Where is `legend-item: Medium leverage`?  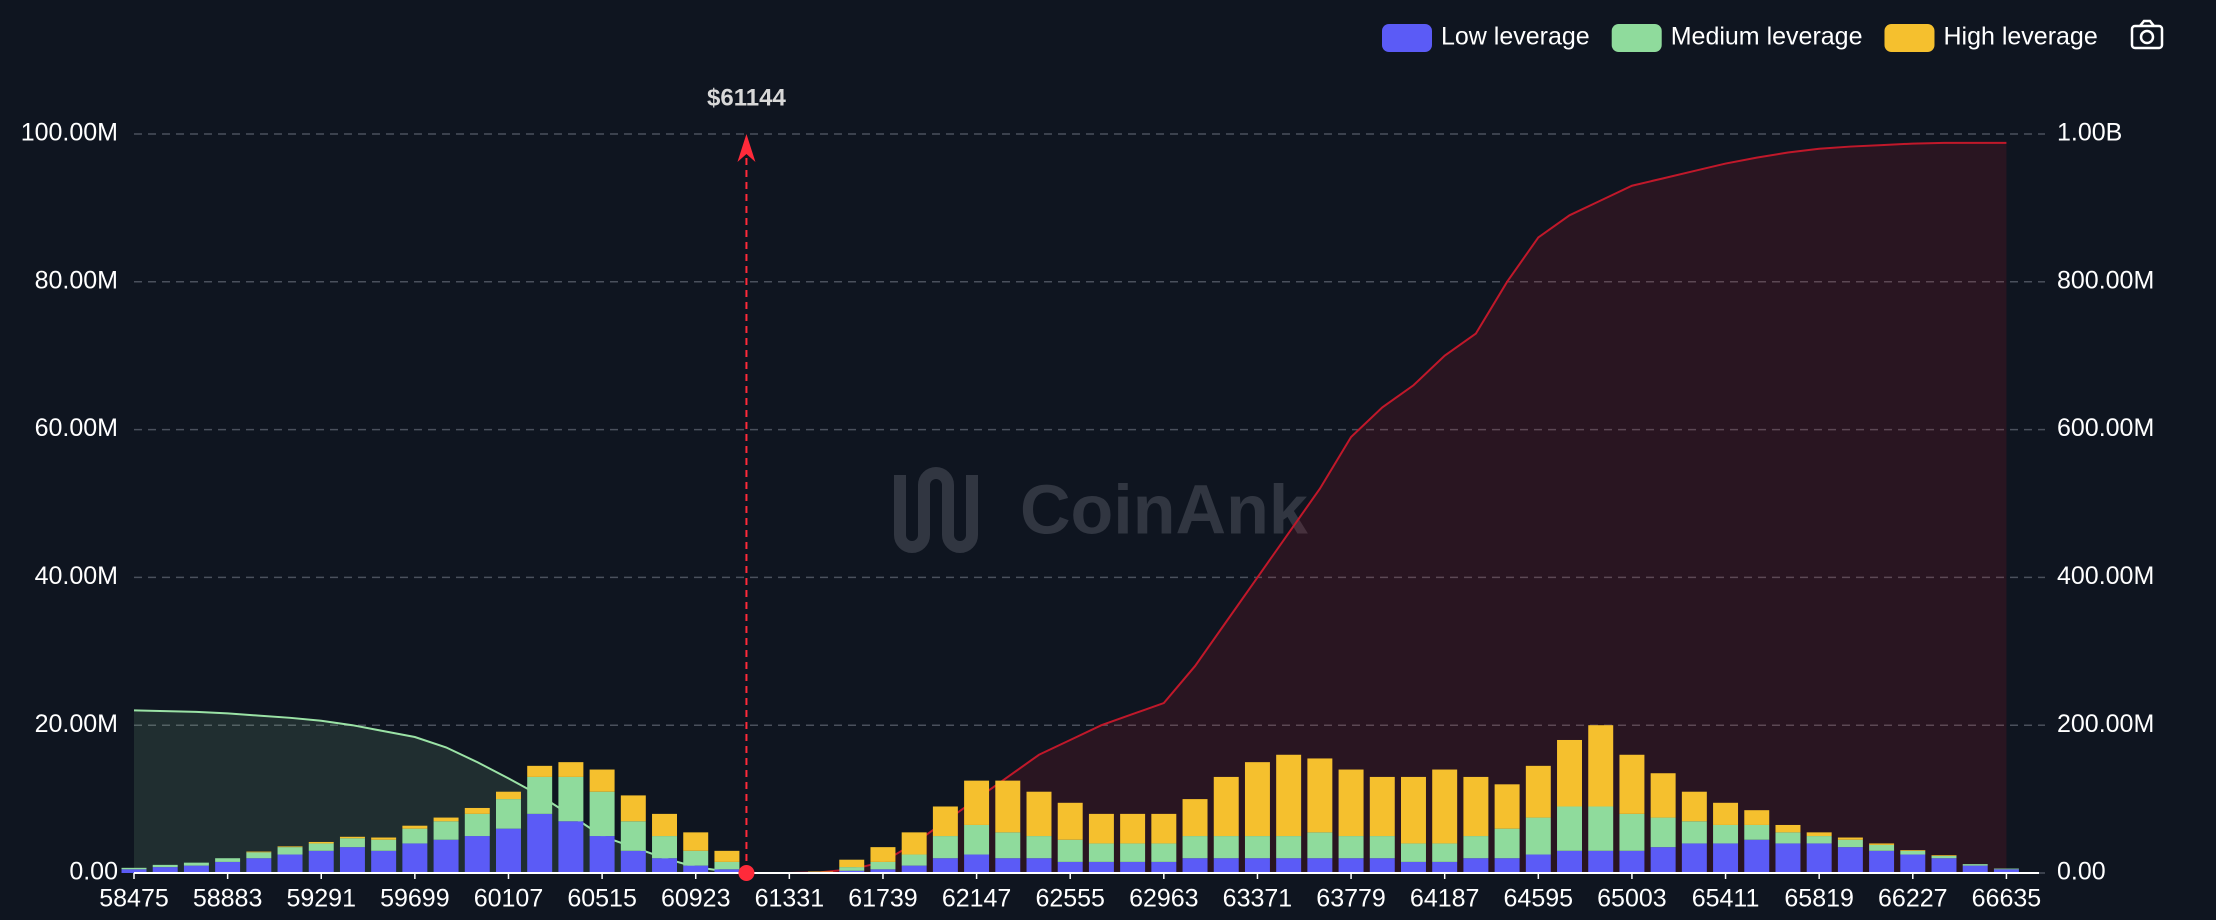
legend-item: Medium leverage is located at coordinates (1737, 37).